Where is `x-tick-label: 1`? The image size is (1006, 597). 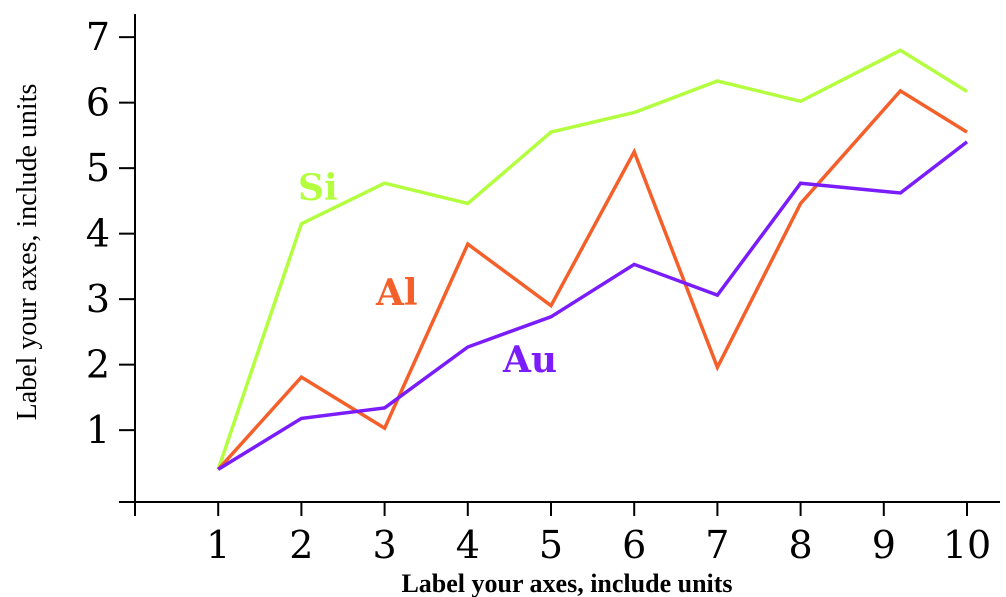 x-tick-label: 1 is located at coordinates (218, 545).